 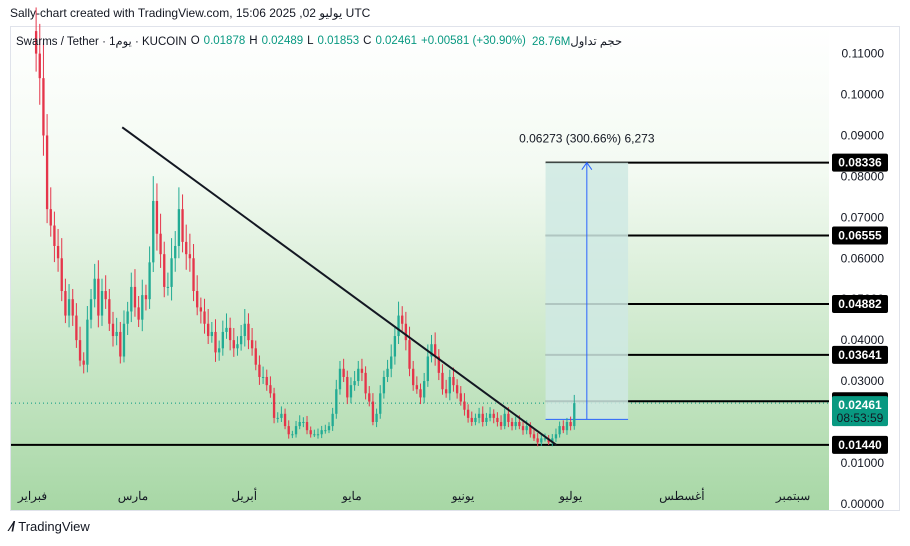 I want to click on projection-arrow-head, so click(x=587, y=165).